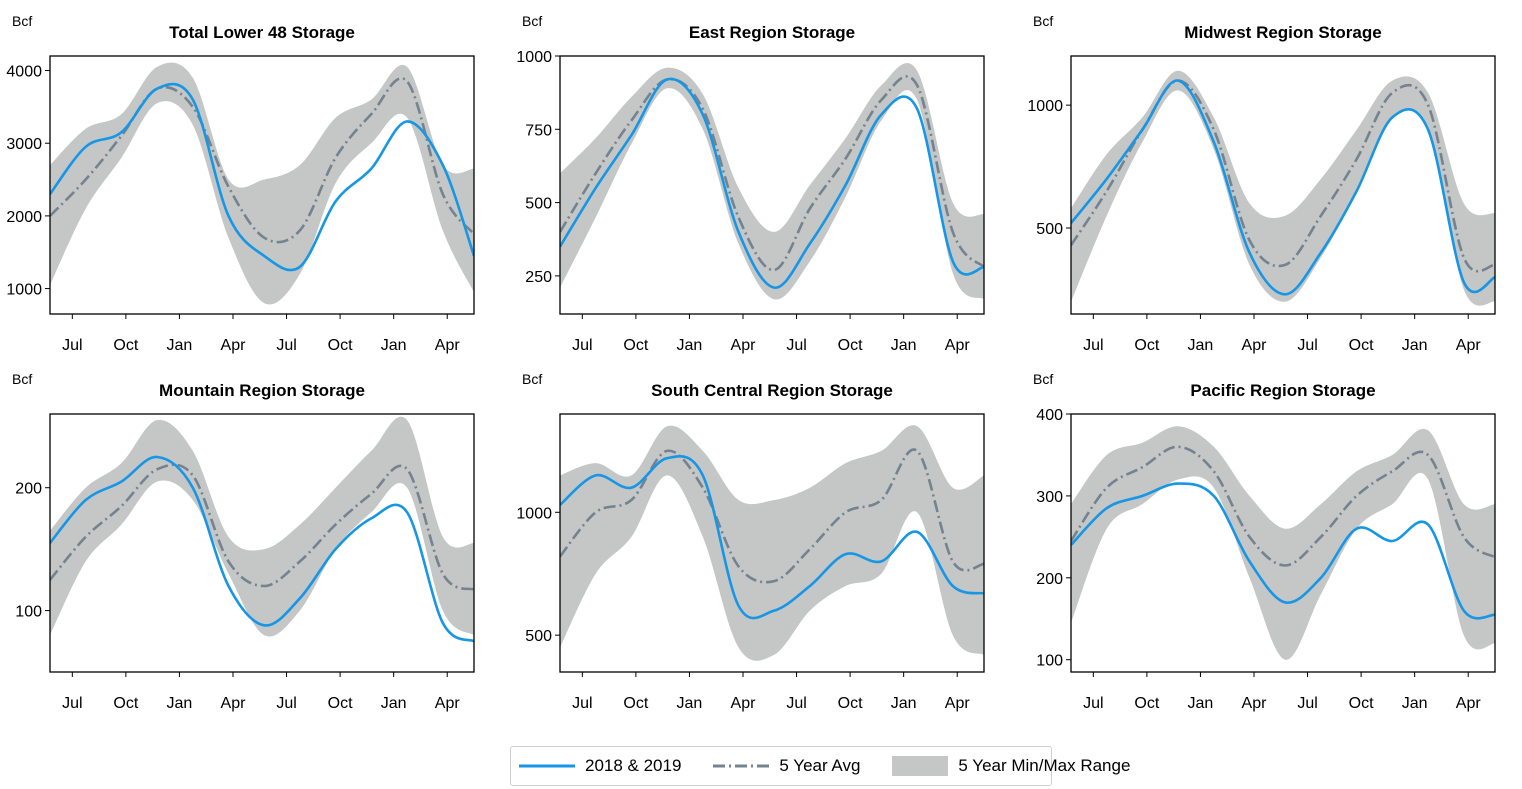  Describe the element at coordinates (741, 766) in the screenshot. I see `legend-avg-swatch` at that location.